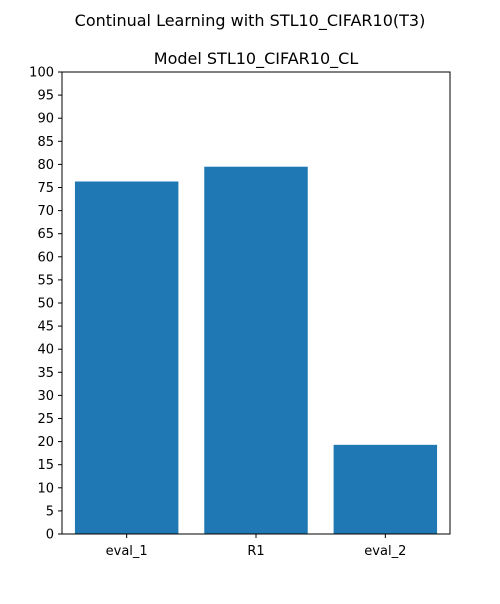  Describe the element at coordinates (45, 234) in the screenshot. I see `y-tick-label-65: 65` at that location.